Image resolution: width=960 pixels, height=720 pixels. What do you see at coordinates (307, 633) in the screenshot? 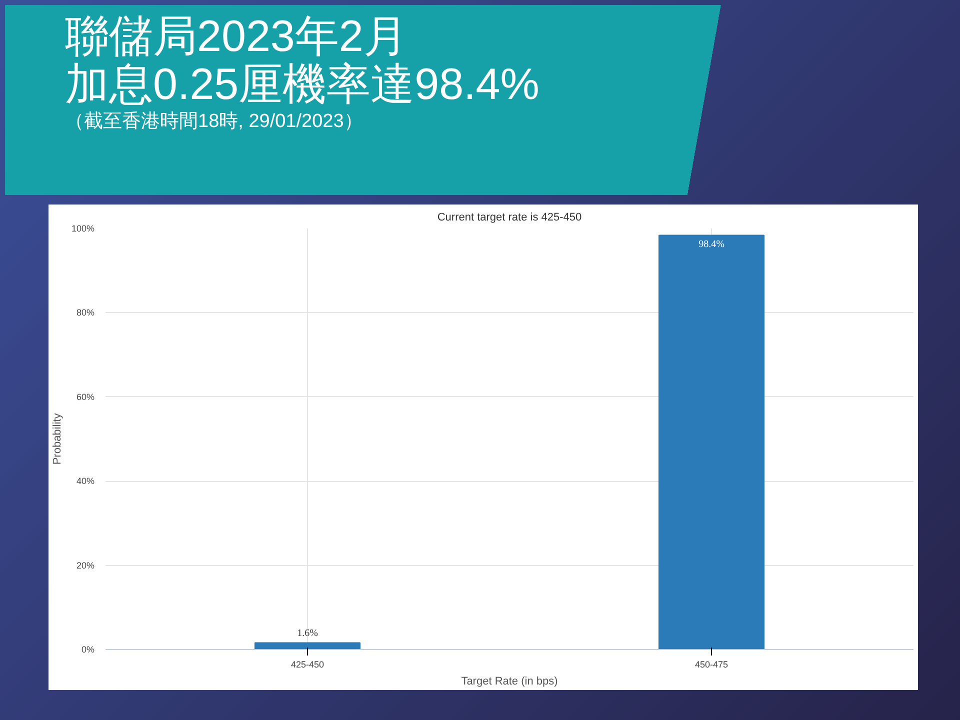
I see `data-label: 1.6%` at bounding box center [307, 633].